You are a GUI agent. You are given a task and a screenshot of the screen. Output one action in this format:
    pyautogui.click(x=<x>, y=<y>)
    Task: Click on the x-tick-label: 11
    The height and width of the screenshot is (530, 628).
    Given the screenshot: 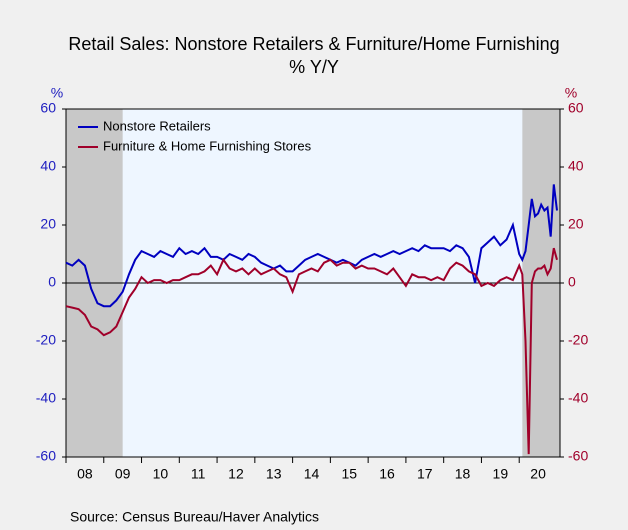 What is the action you would take?
    pyautogui.click(x=198, y=474)
    